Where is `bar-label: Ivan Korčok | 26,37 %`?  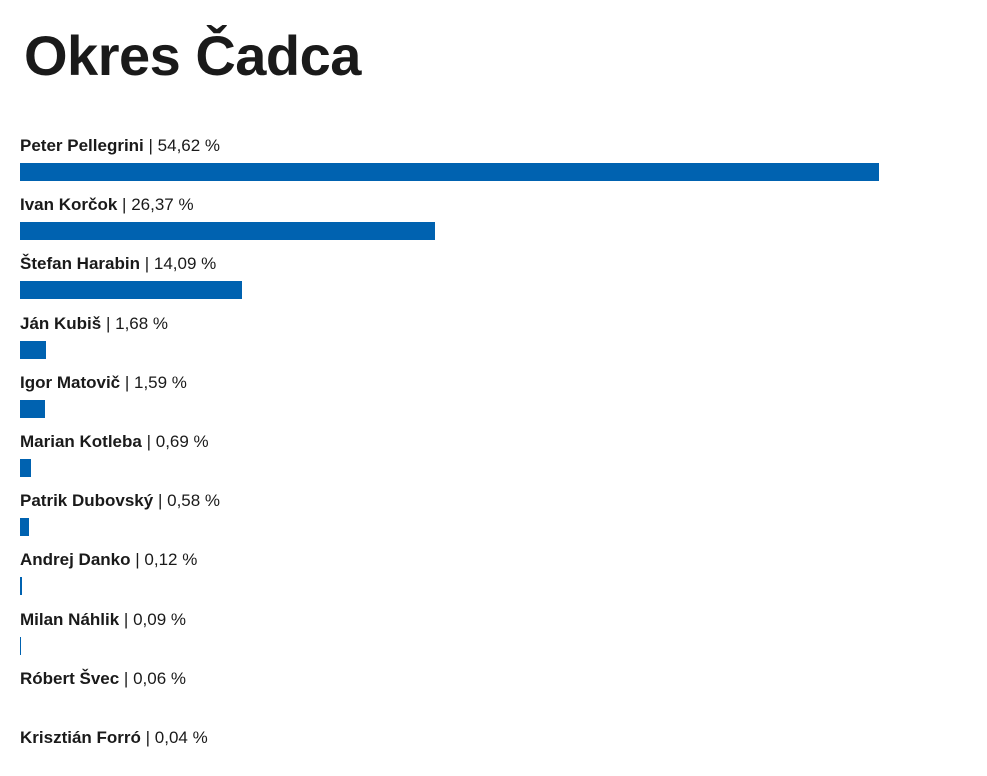 bar-label: Ivan Korčok | 26,37 % is located at coordinates (107, 205).